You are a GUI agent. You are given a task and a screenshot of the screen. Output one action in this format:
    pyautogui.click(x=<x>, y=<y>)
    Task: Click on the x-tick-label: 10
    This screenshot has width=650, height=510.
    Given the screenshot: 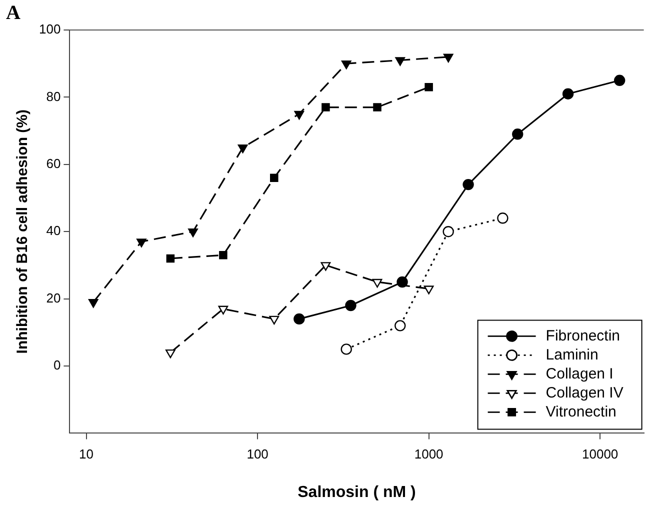 What is the action you would take?
    pyautogui.click(x=86, y=454)
    